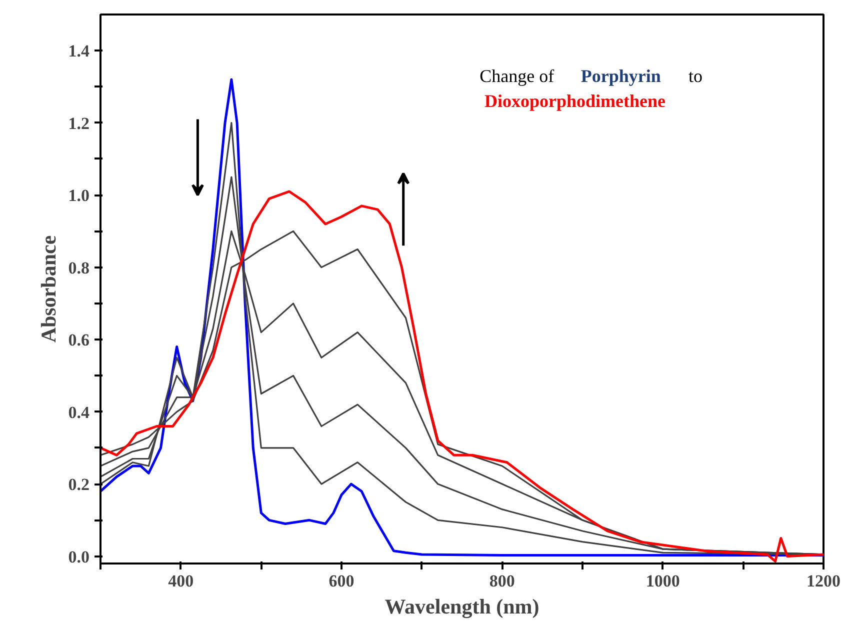  What do you see at coordinates (79, 51) in the screenshot?
I see `y-tick-label: 1.4` at bounding box center [79, 51].